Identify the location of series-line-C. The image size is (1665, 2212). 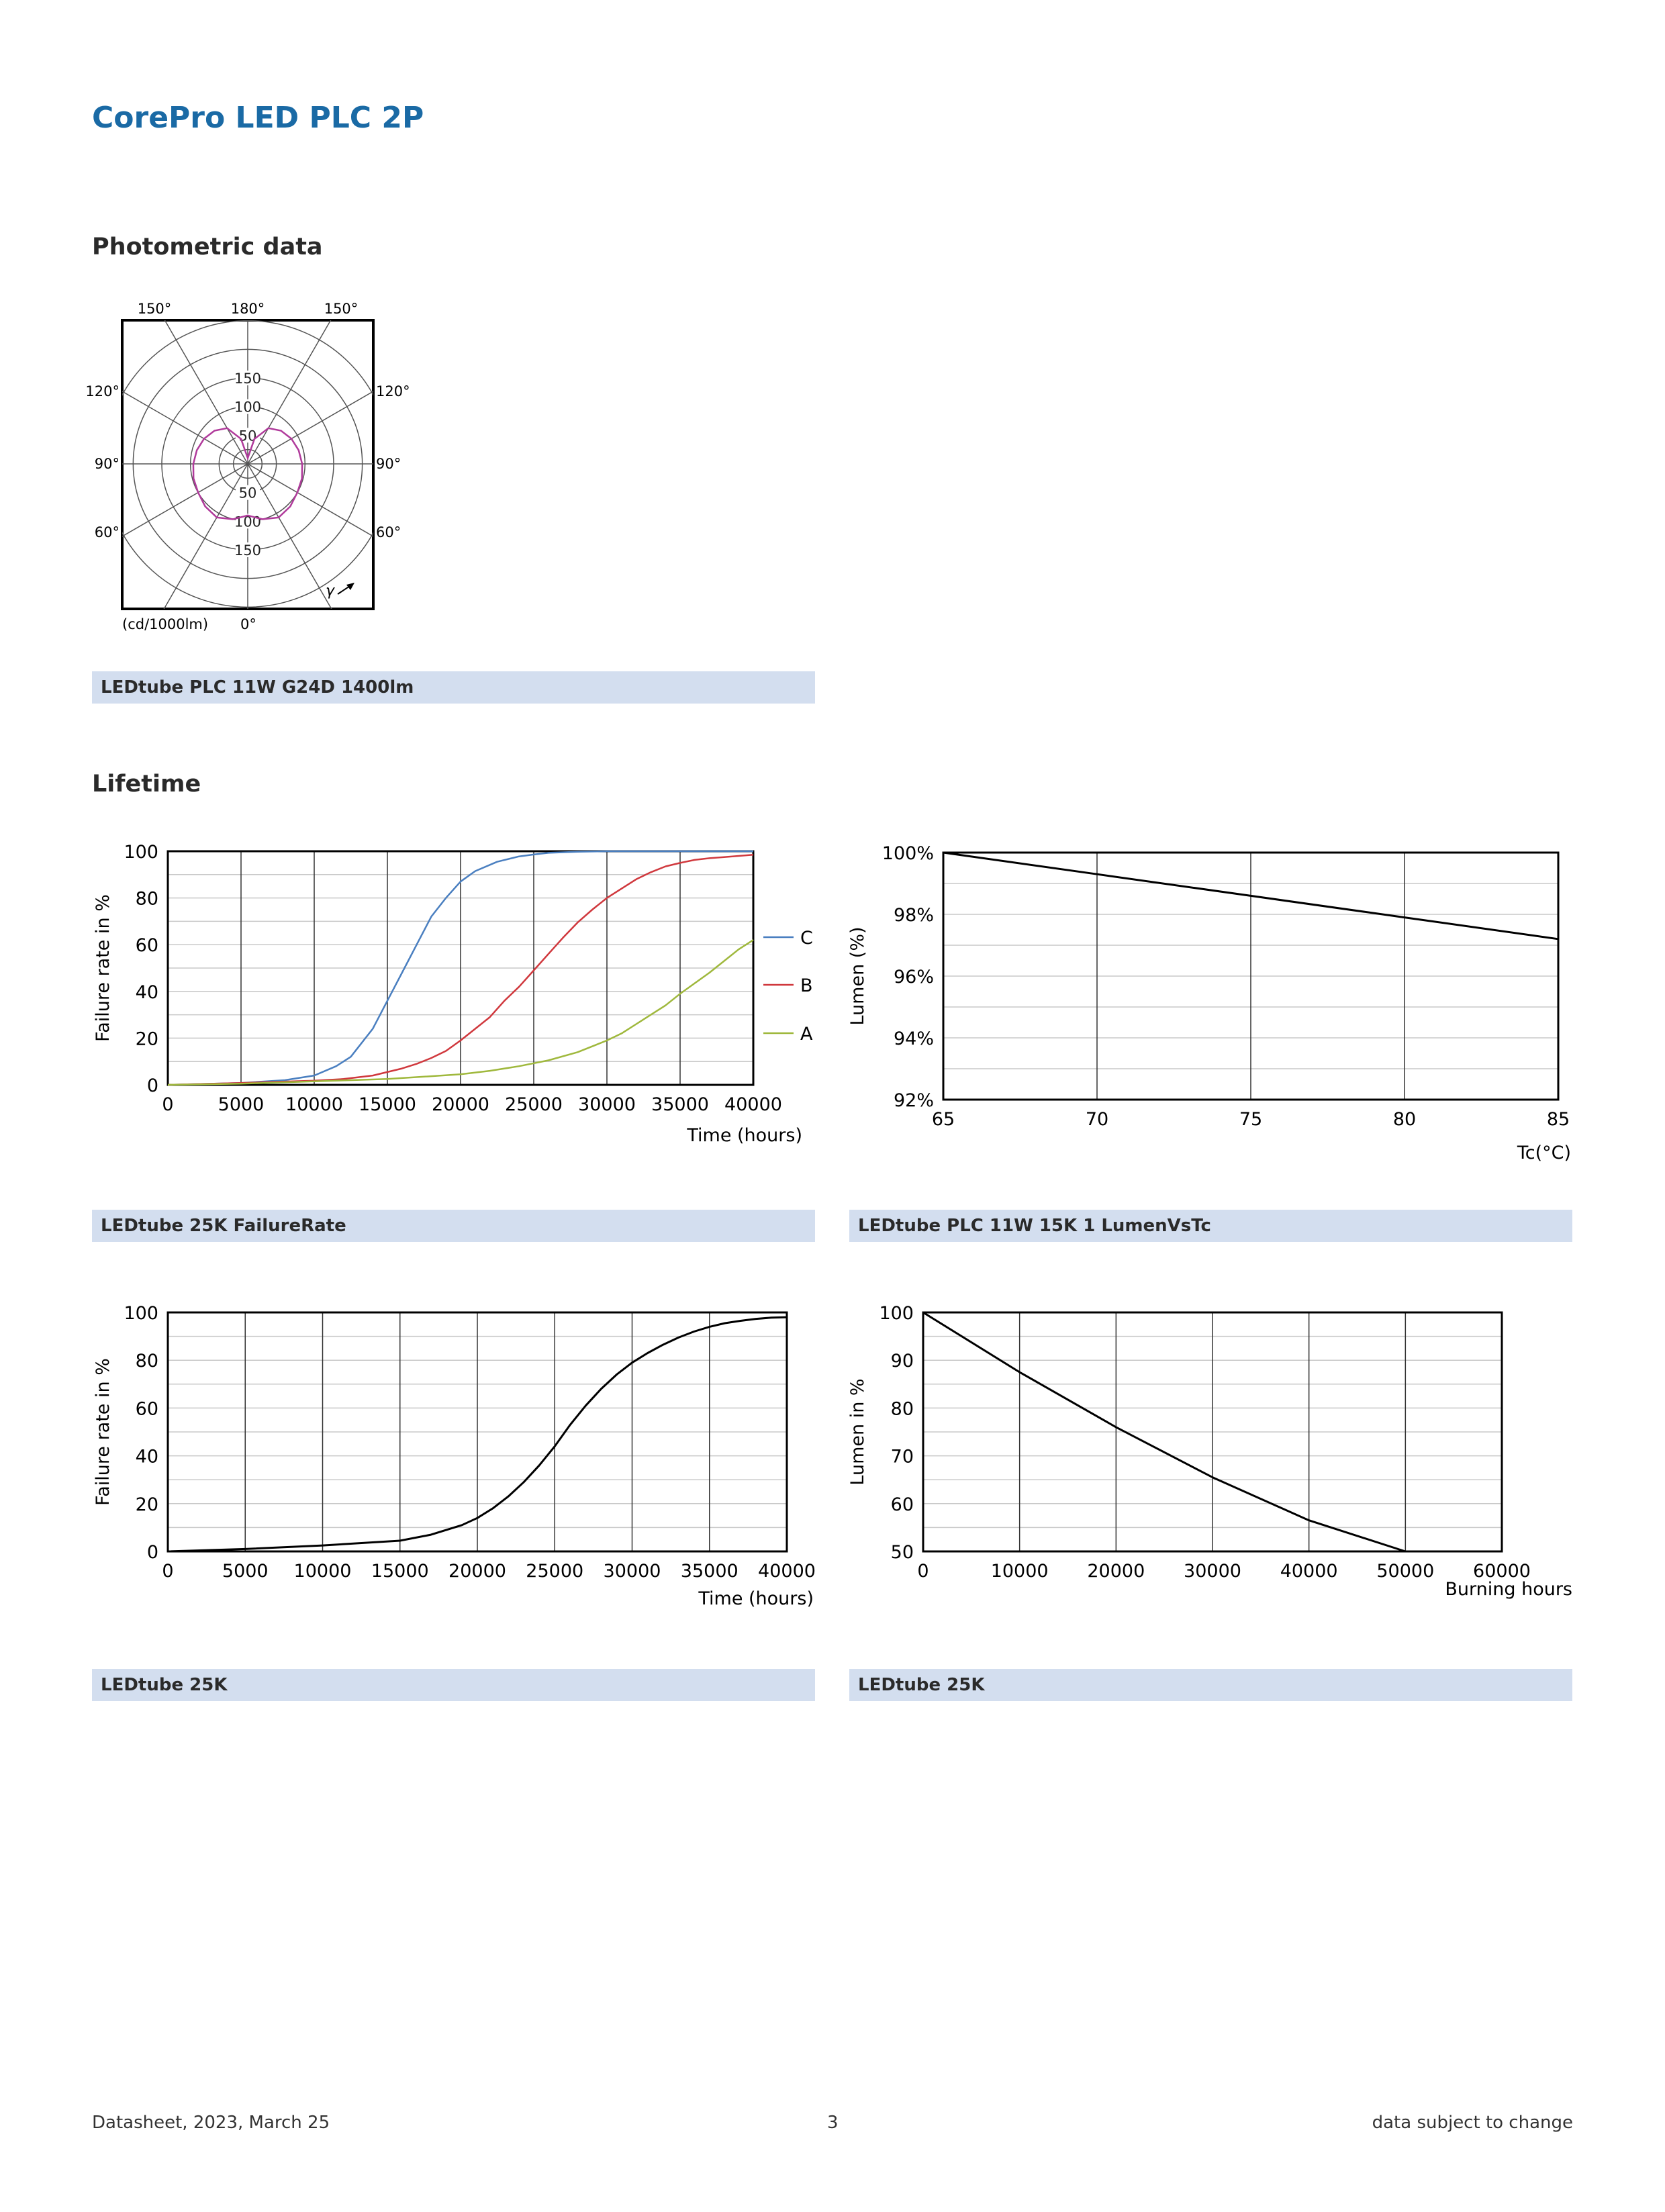
(460, 968).